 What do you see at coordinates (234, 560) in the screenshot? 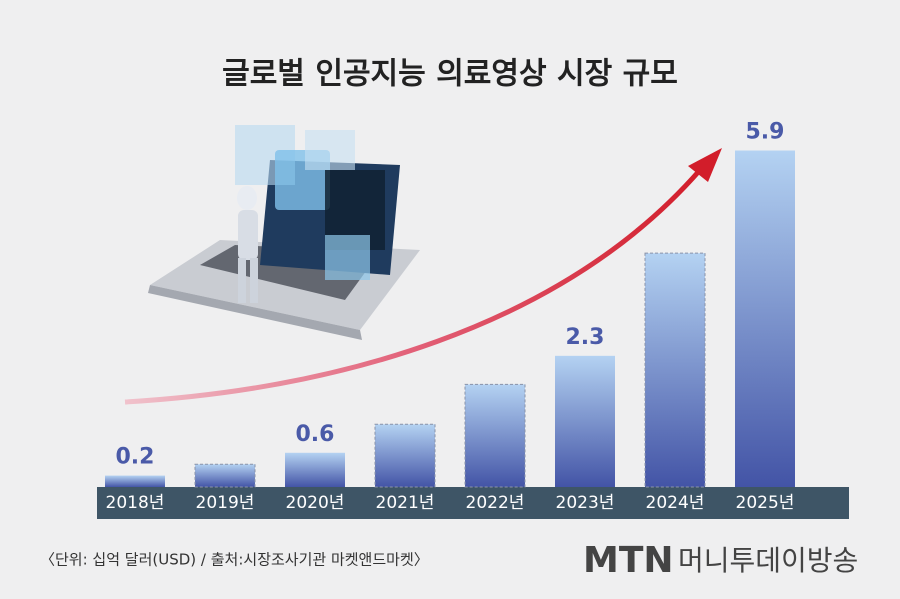
I see `source-note: 〈단위: 십억 달러(USD) / 출처:시장조사기관 마켓앤드마켓〉` at bounding box center [234, 560].